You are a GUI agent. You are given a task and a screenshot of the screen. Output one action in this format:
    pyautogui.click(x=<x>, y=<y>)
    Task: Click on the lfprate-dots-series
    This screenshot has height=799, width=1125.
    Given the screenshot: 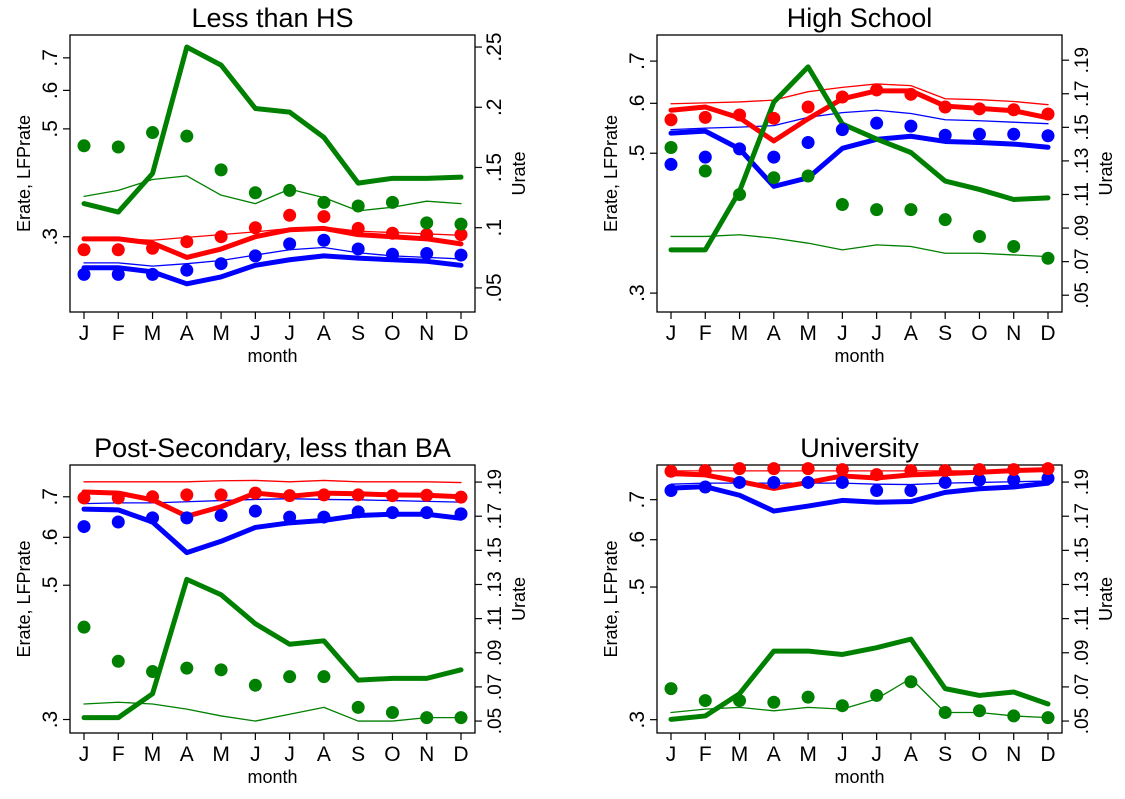 What is the action you would take?
    pyautogui.click(x=859, y=105)
    